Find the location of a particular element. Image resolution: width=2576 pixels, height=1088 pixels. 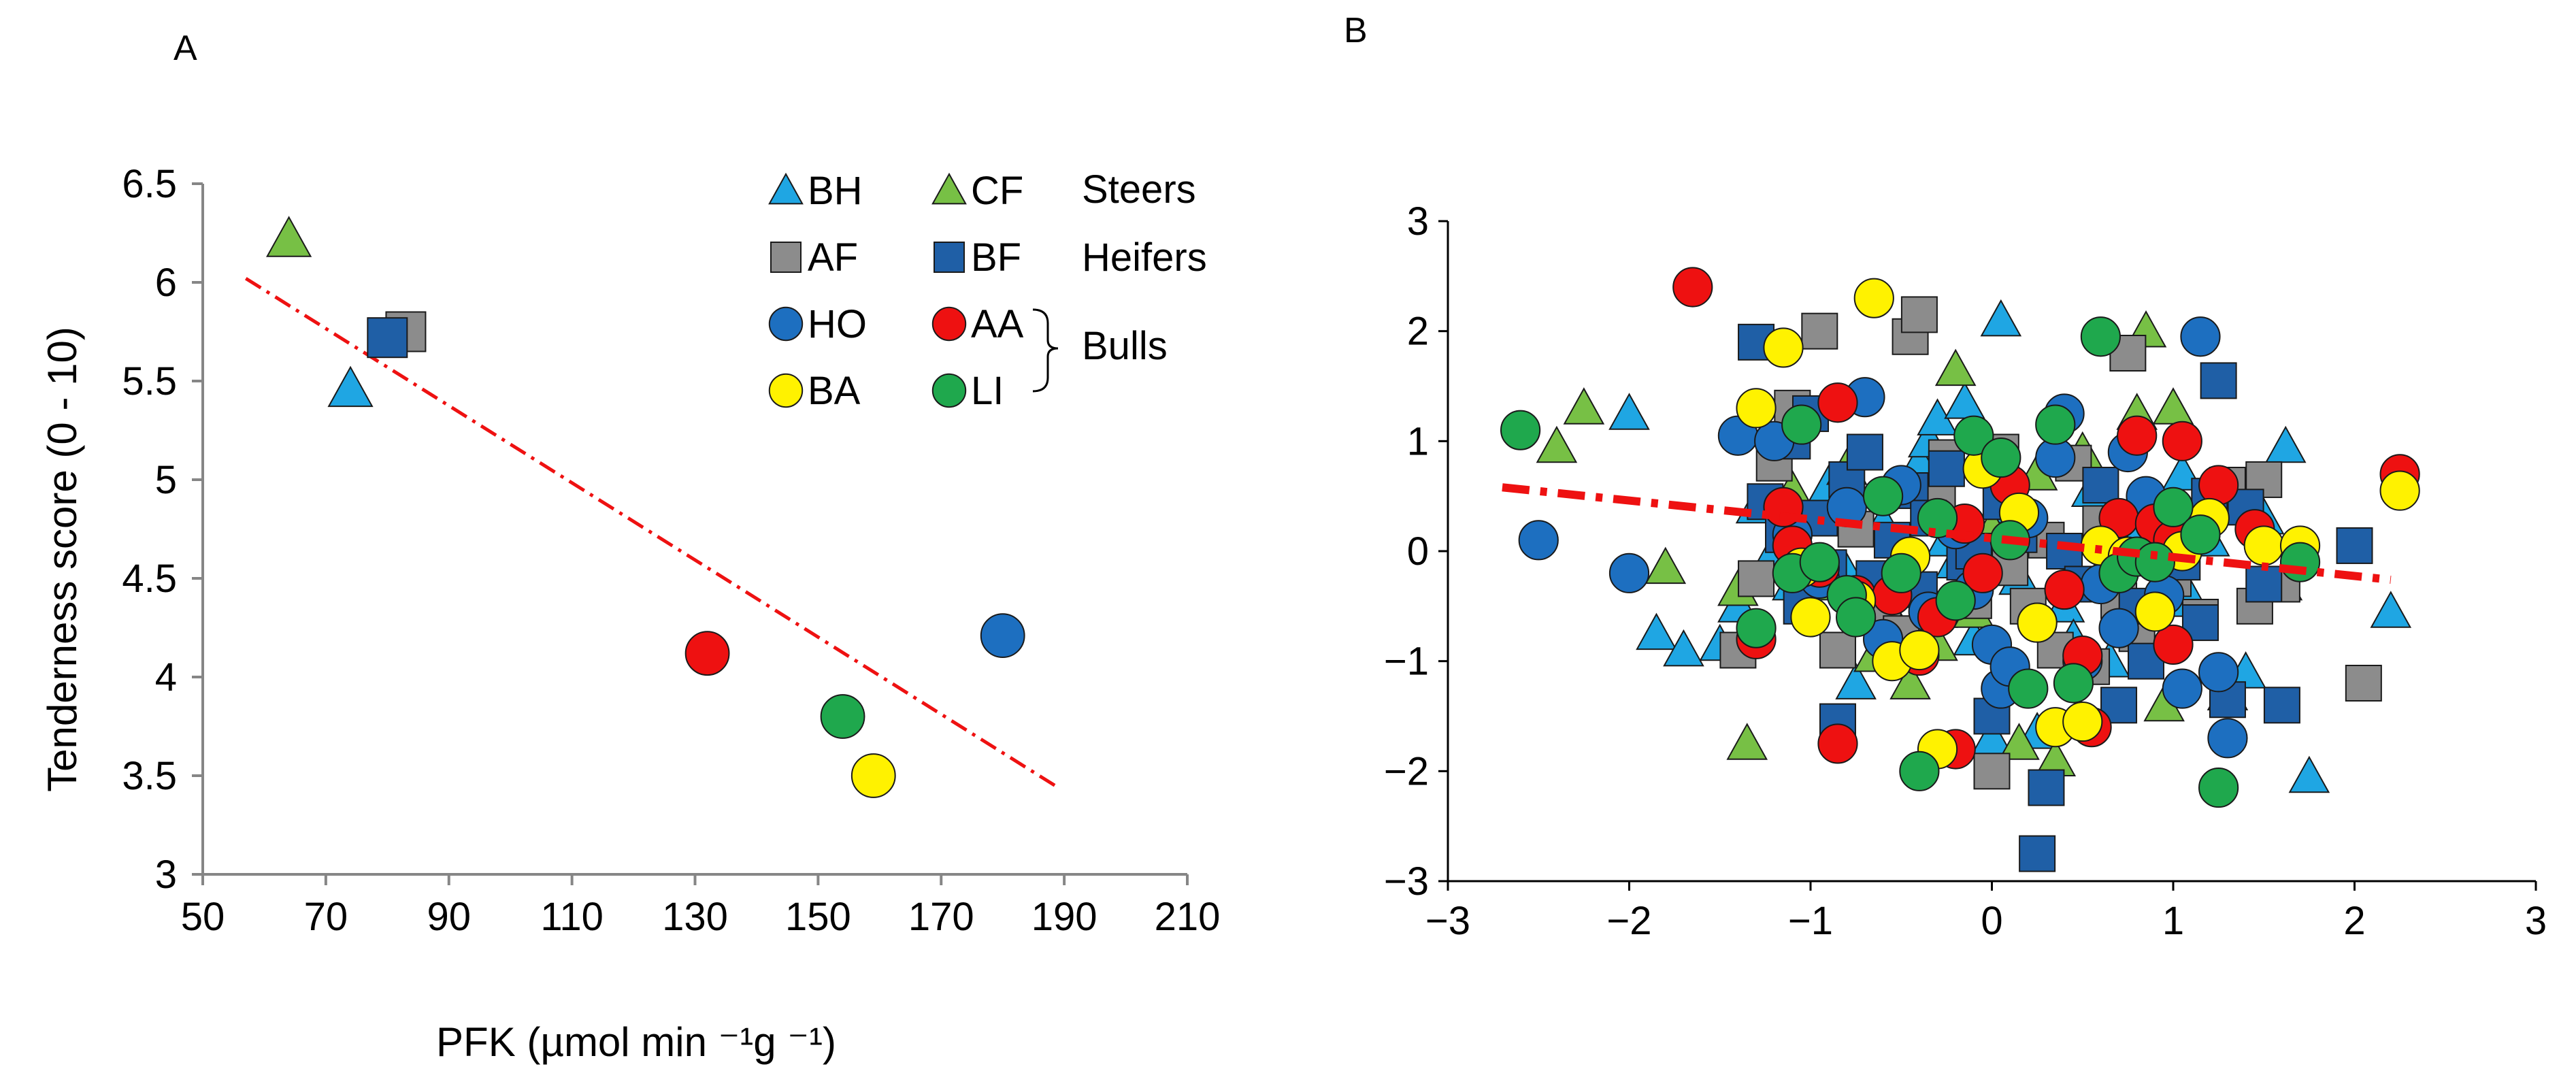

legend-label-ba: BA is located at coordinates (835, 391).